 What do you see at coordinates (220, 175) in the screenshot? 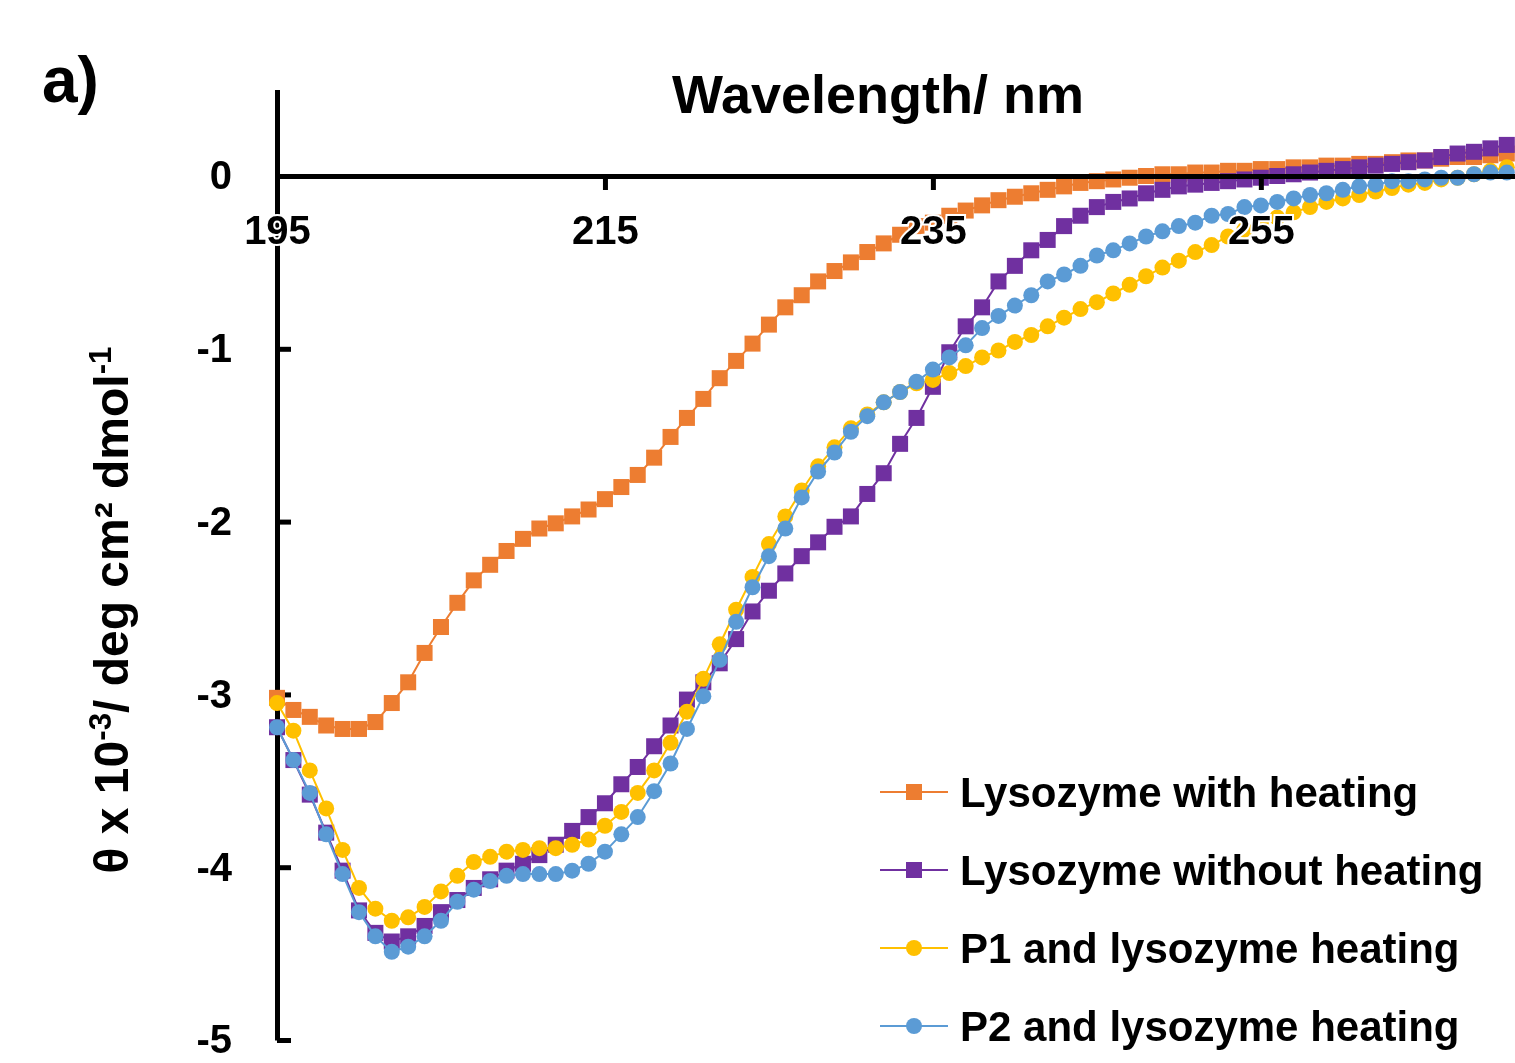
I see `y-tick-label: 0` at bounding box center [220, 175].